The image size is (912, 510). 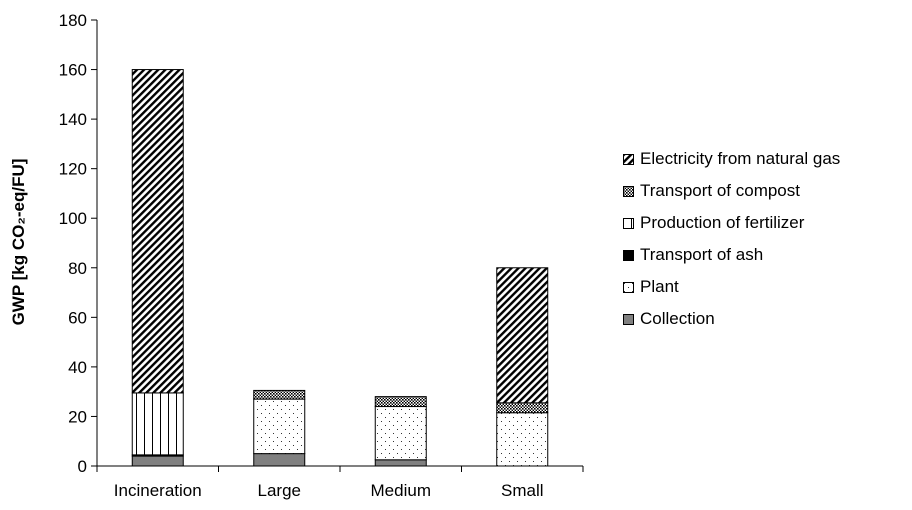 I want to click on legend-label: Collection, so click(x=677, y=318).